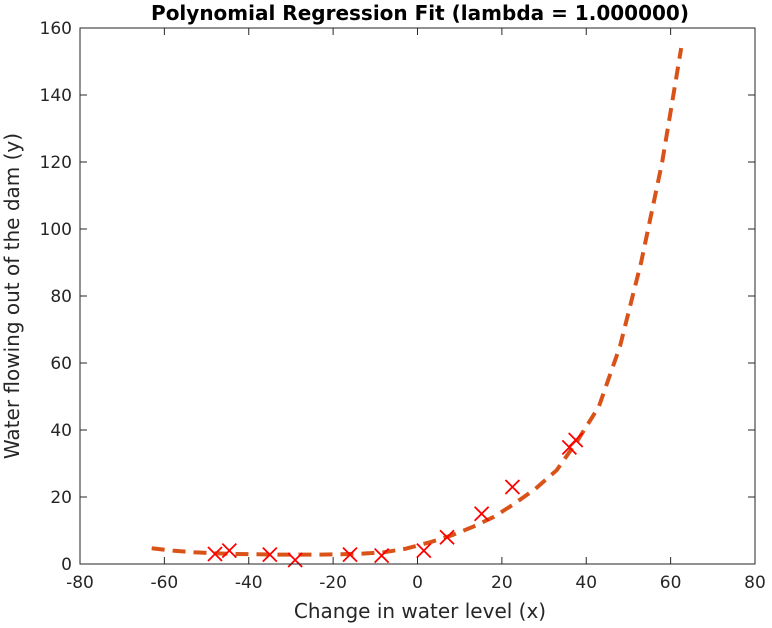 This screenshot has height=628, width=772. I want to click on y-tick-label: 40, so click(61, 431).